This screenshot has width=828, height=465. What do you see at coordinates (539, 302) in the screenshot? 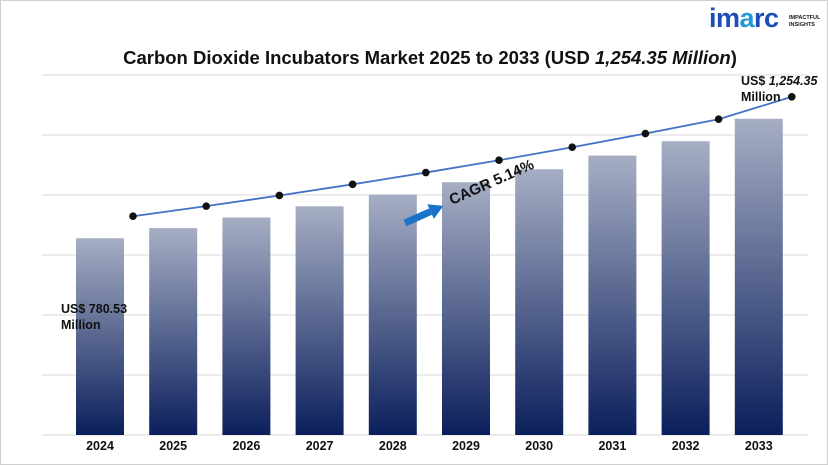
I see `bar-2030` at bounding box center [539, 302].